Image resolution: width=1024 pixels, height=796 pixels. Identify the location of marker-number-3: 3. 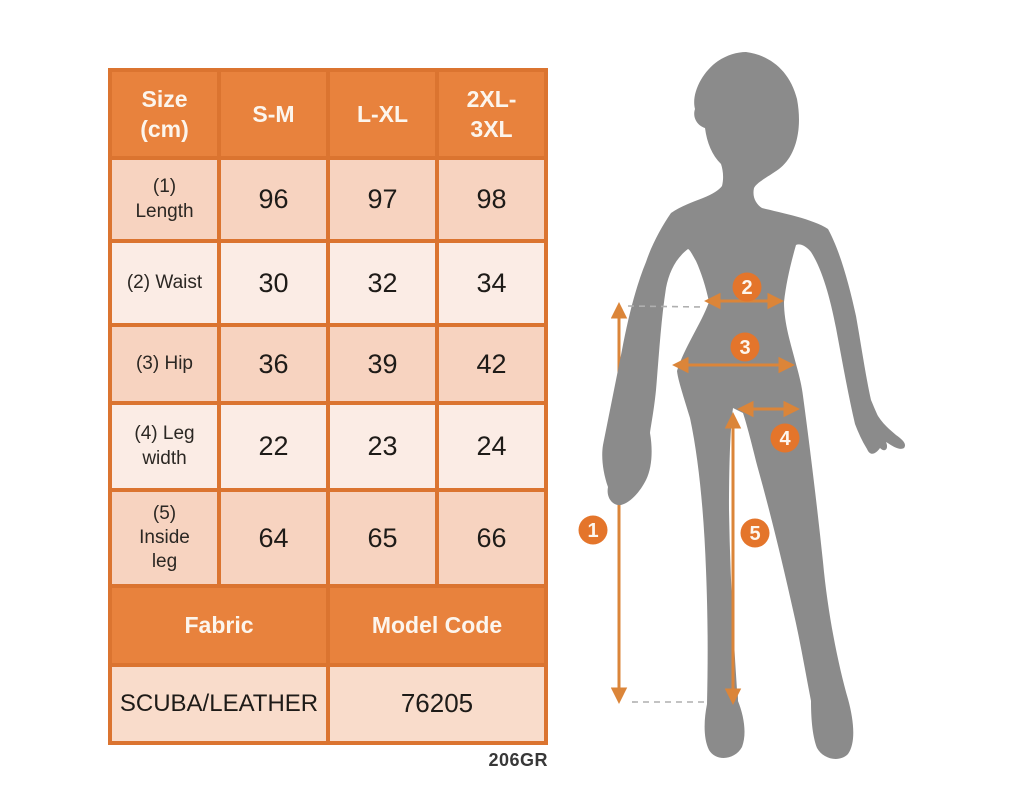
(744, 348).